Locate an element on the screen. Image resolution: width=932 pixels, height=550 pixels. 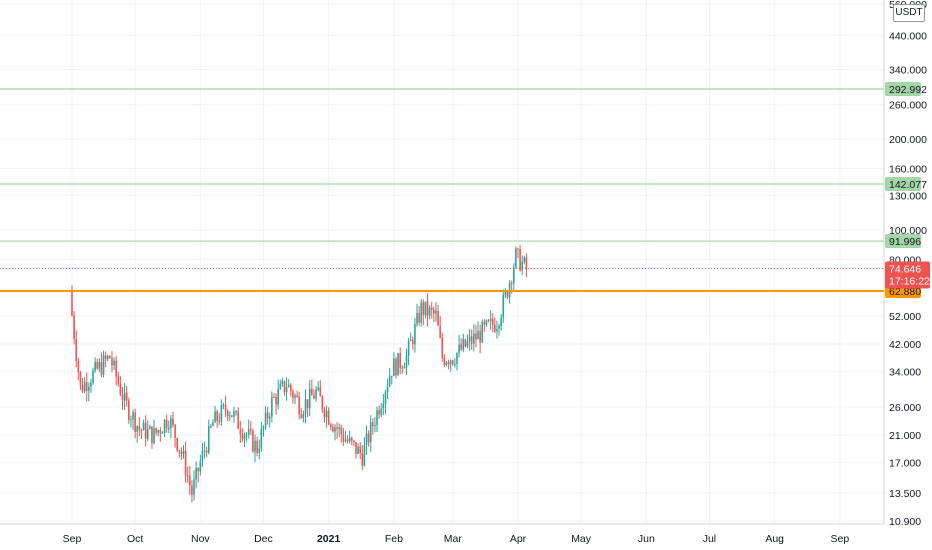
x-tick-label: Jun is located at coordinates (646, 539).